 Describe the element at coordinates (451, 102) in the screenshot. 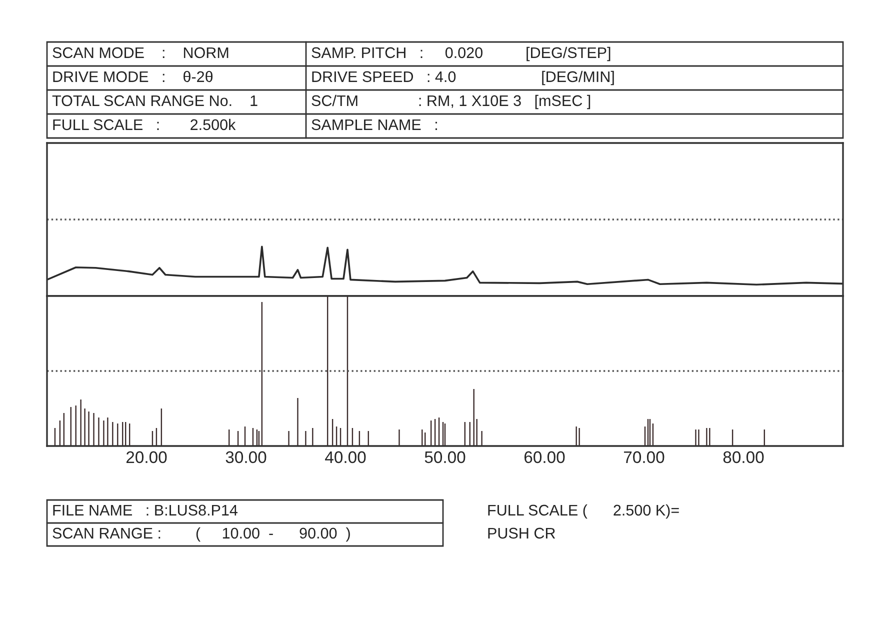

I see `text: SC/TM : RM, 1 X10E 3 [mSEC ]` at that location.